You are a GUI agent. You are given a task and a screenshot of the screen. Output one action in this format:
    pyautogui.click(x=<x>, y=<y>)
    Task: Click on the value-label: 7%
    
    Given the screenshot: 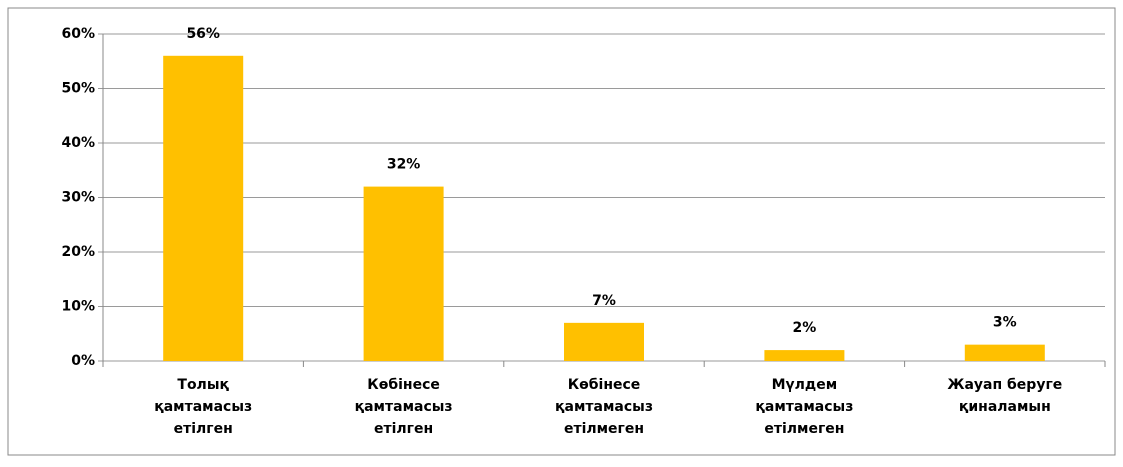 What is the action you would take?
    pyautogui.click(x=604, y=301)
    